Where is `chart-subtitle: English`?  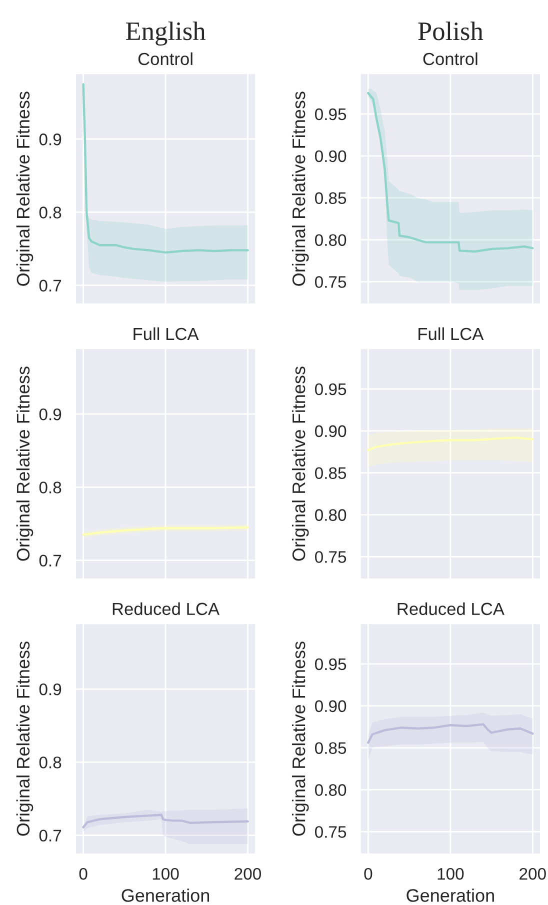 chart-subtitle: English is located at coordinates (166, 34).